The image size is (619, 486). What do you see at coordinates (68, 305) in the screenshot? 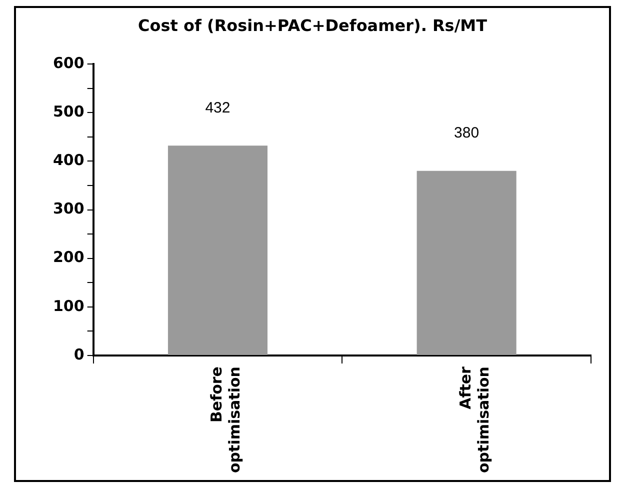
I see `y-tick-label: 100` at bounding box center [68, 305].